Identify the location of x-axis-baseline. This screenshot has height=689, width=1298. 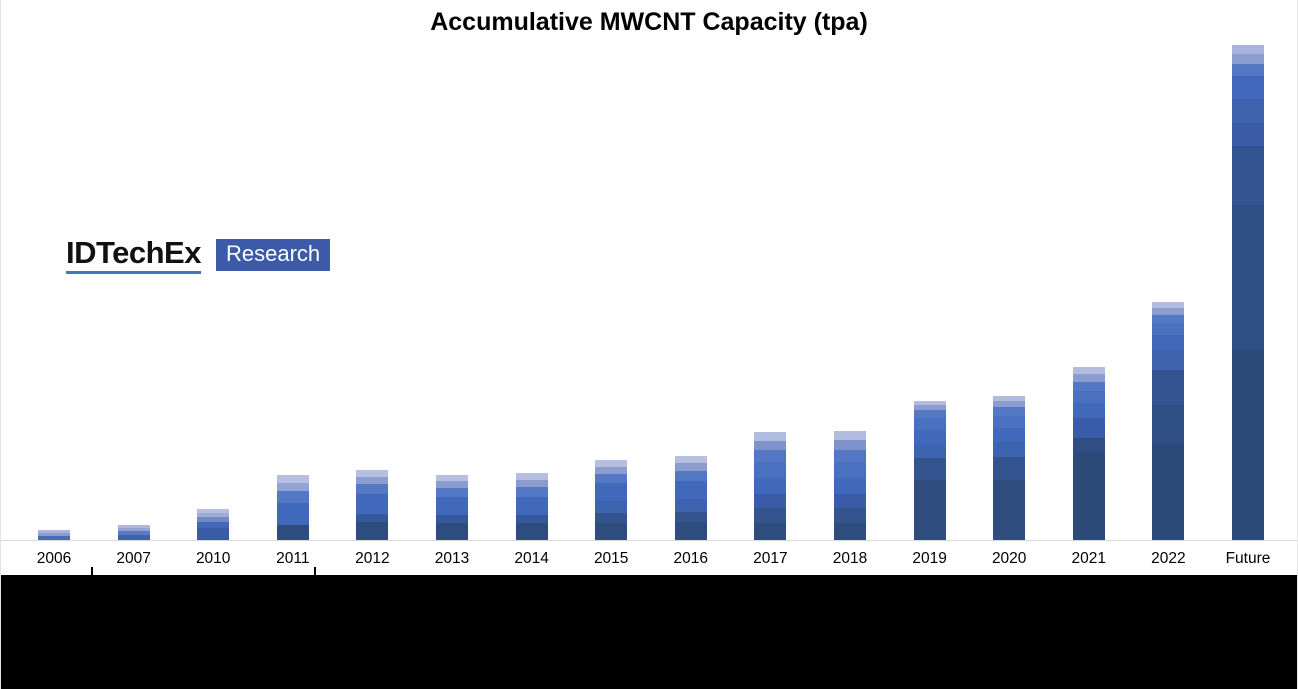
(649, 540).